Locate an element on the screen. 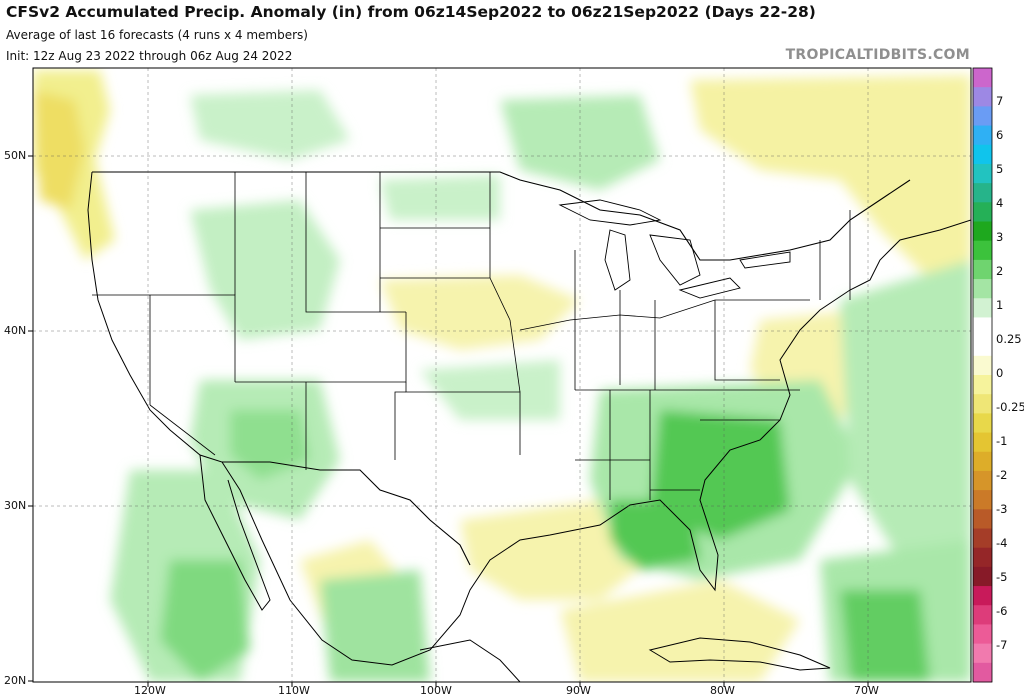 The height and width of the screenshot is (700, 1024). colorbar-frame is located at coordinates (982, 375).